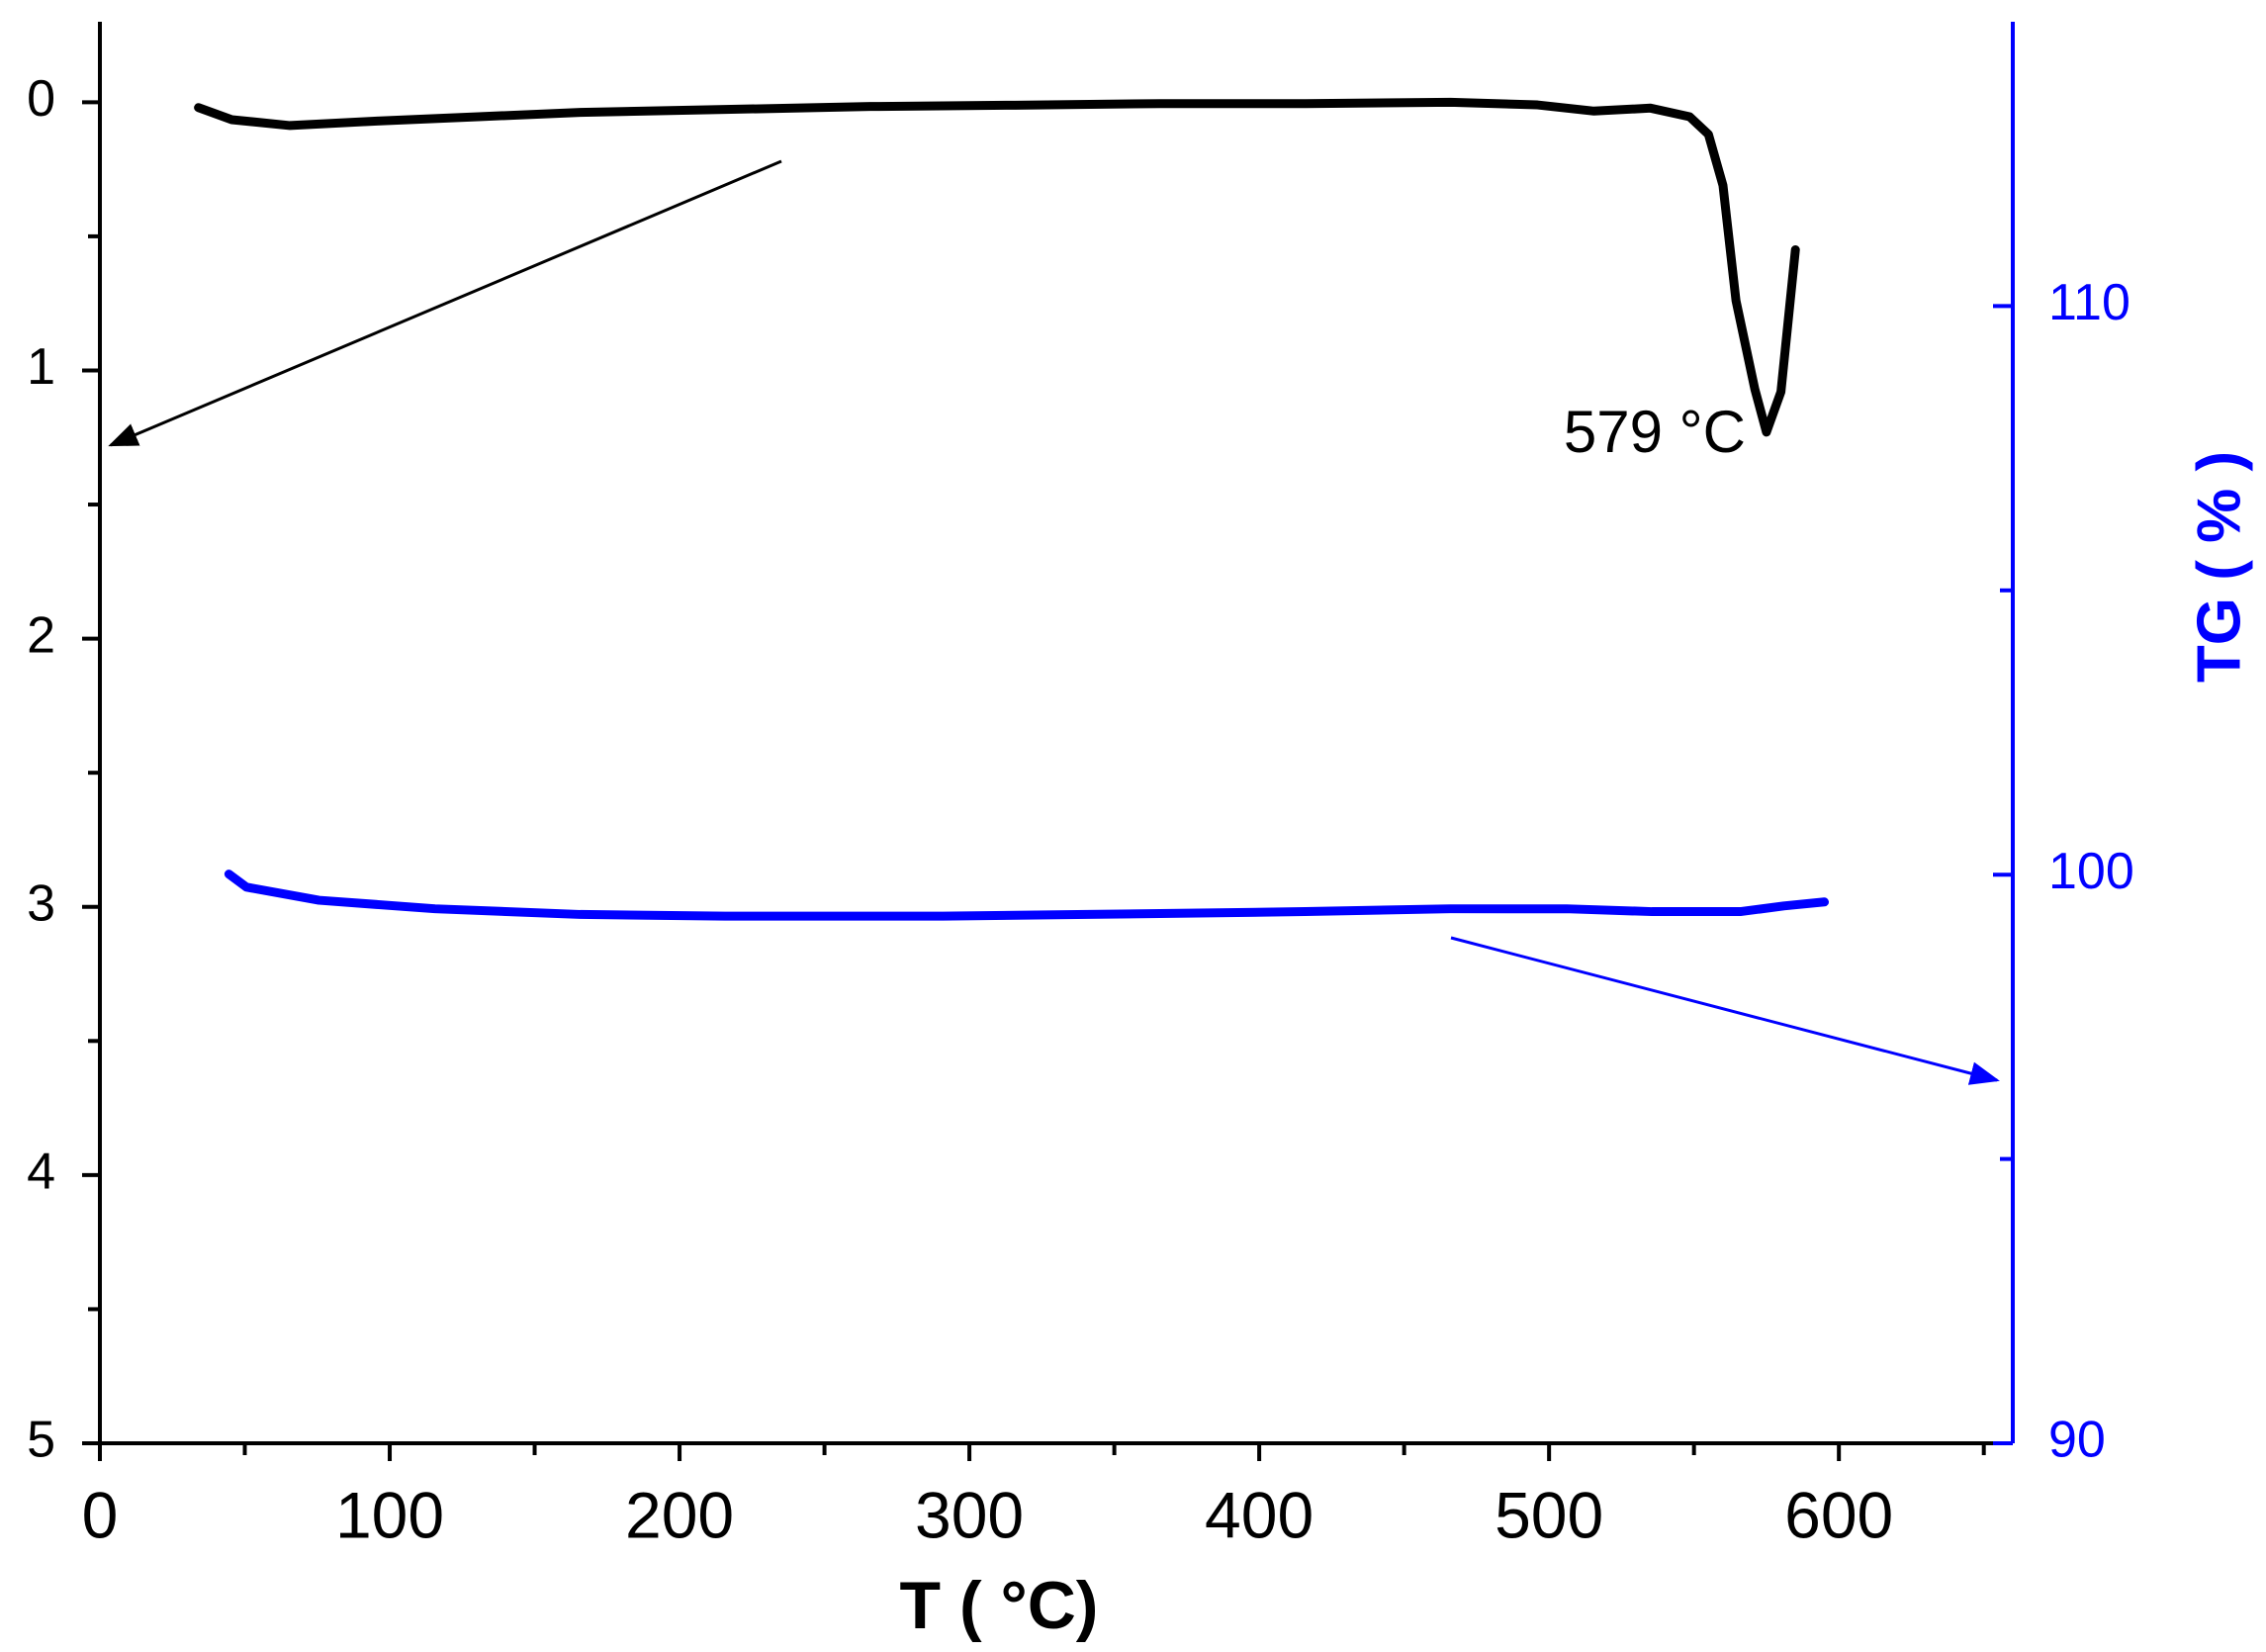  I want to click on y2-tick-label: 90, so click(2077, 1441).